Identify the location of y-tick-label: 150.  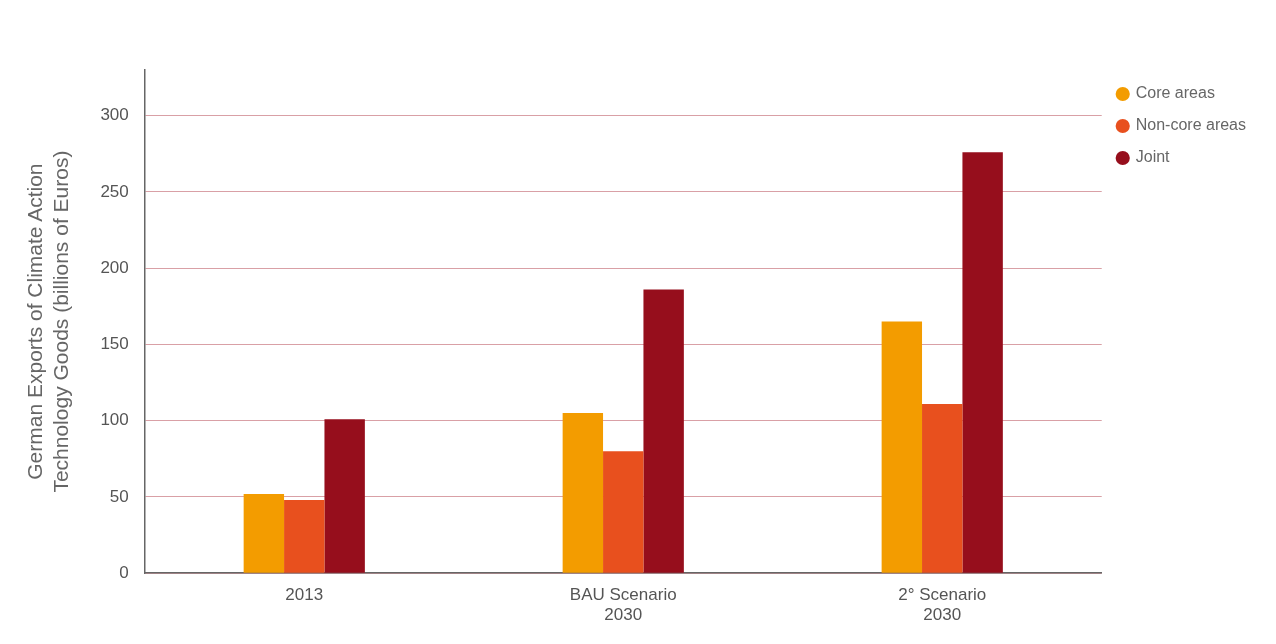
(114, 344).